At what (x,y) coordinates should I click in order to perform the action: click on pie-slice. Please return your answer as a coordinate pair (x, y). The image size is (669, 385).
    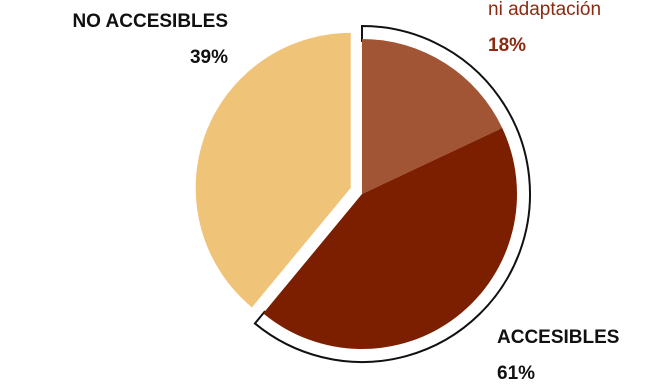
    Looking at the image, I should click on (432, 116).